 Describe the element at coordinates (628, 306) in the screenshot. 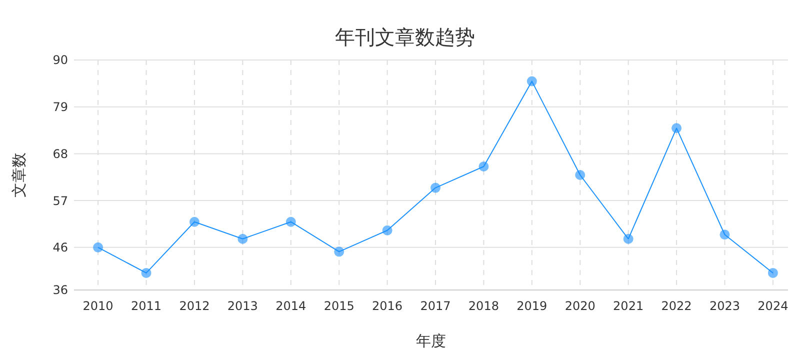

I see `x-tick-label: 2021` at that location.